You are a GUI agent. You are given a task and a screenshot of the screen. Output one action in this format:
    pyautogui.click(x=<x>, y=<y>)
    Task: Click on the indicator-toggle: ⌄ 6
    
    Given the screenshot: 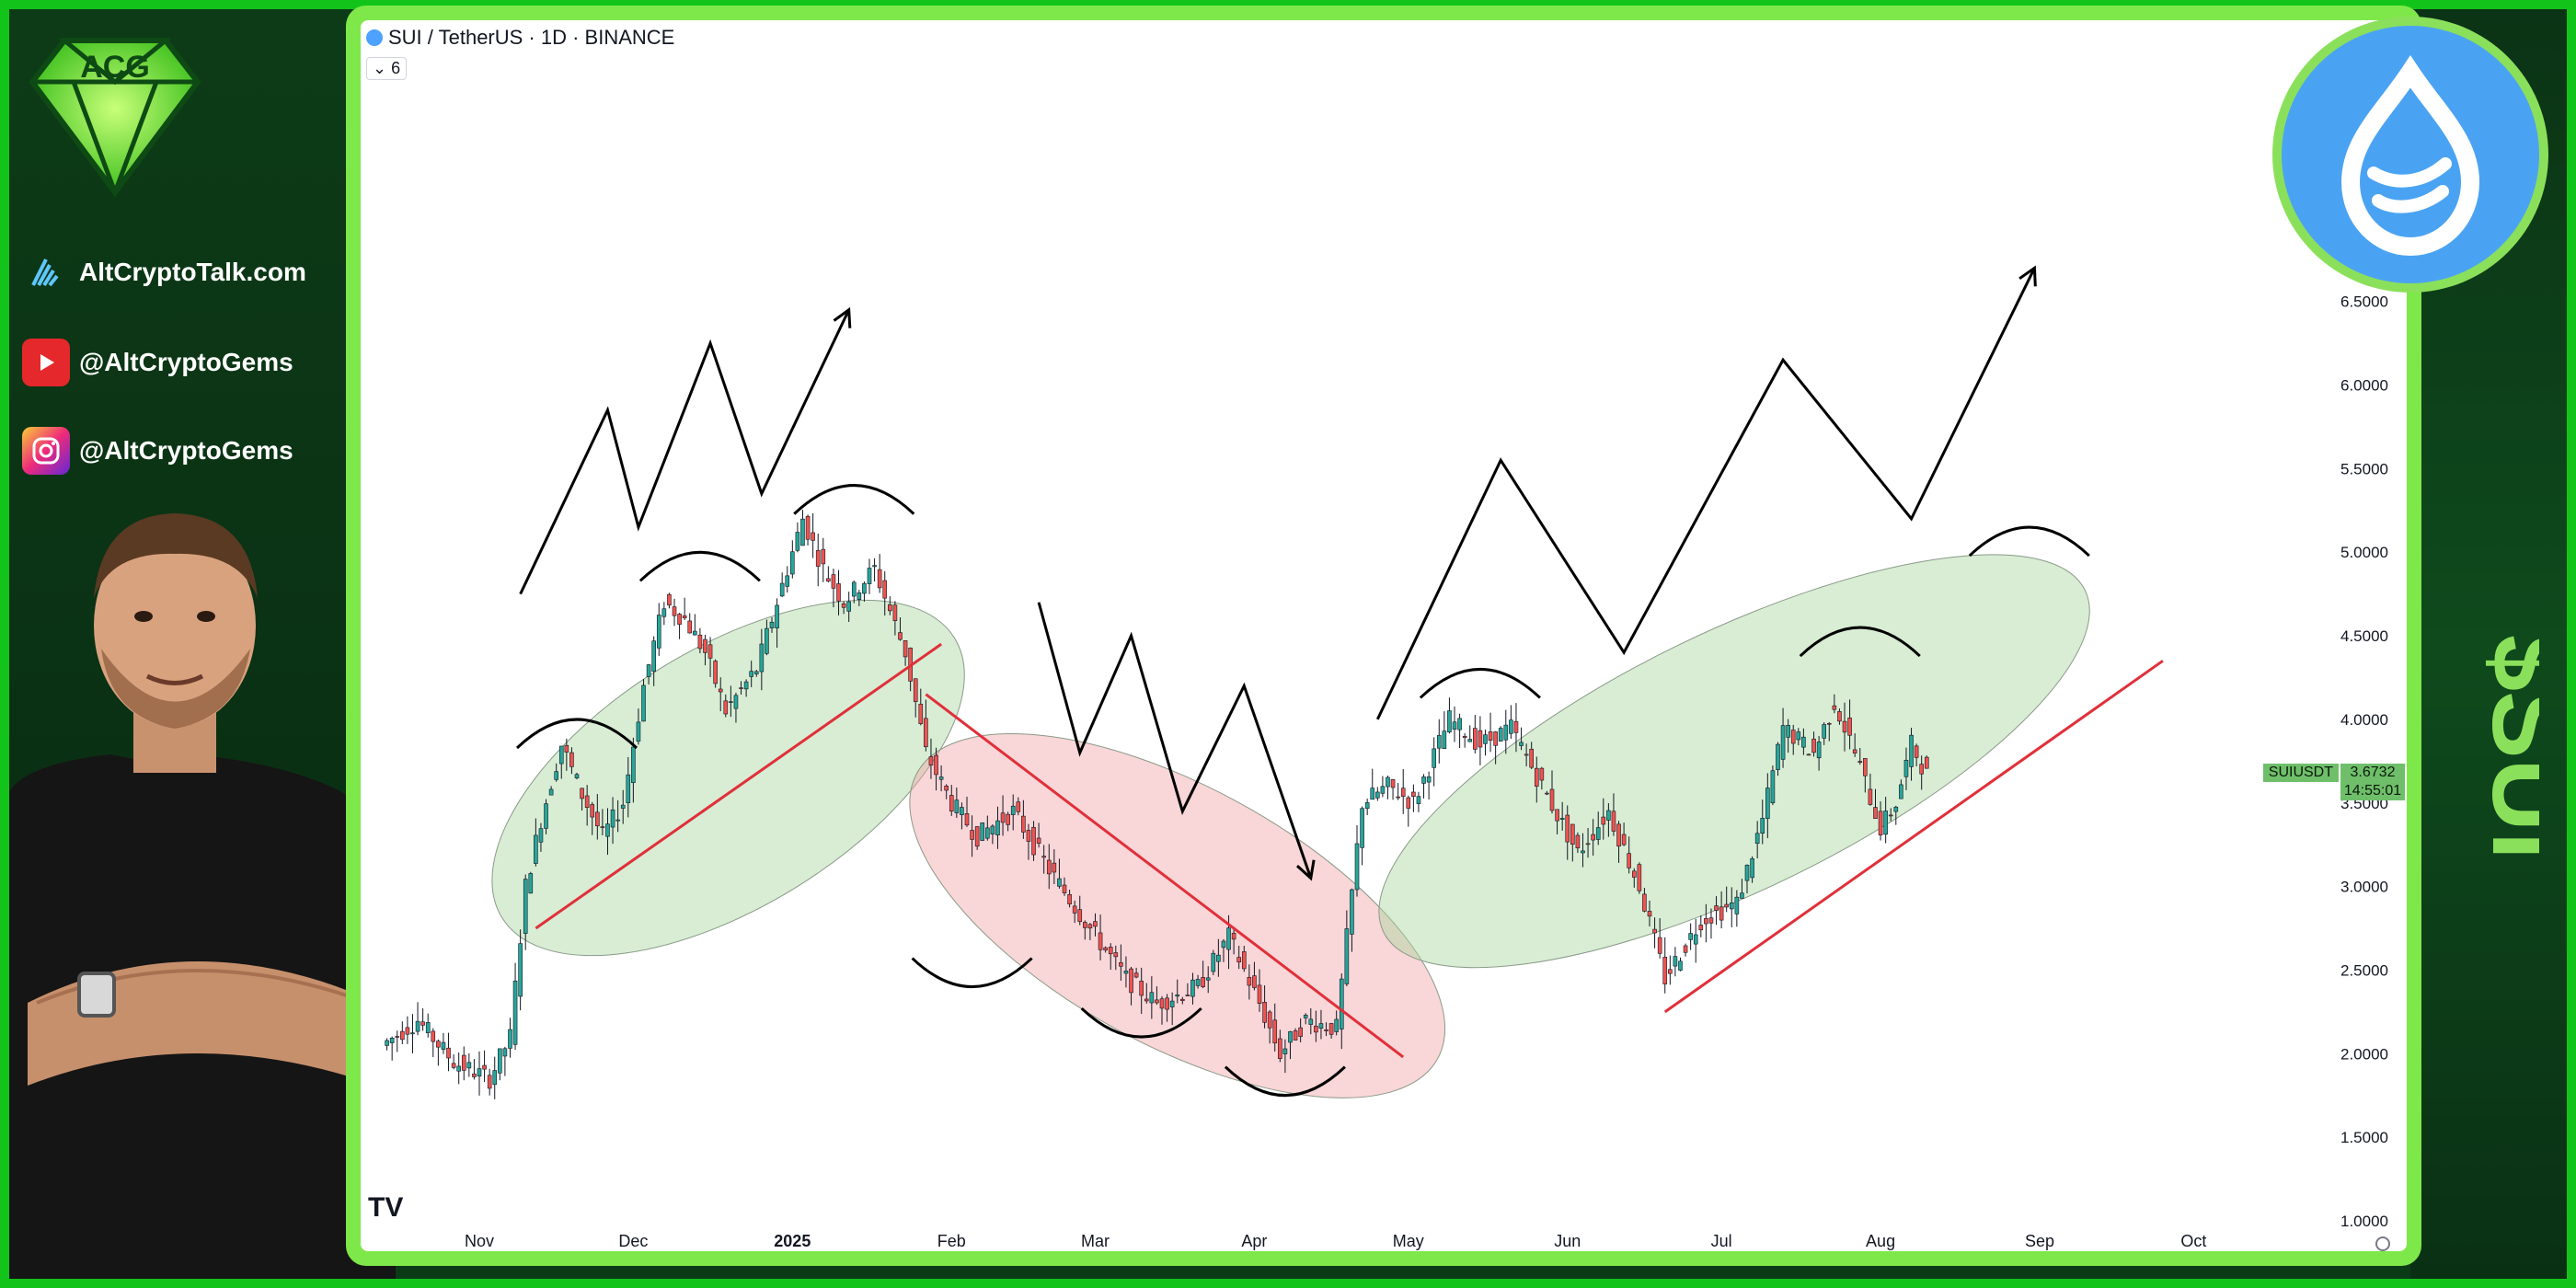 What is the action you would take?
    pyautogui.click(x=387, y=68)
    